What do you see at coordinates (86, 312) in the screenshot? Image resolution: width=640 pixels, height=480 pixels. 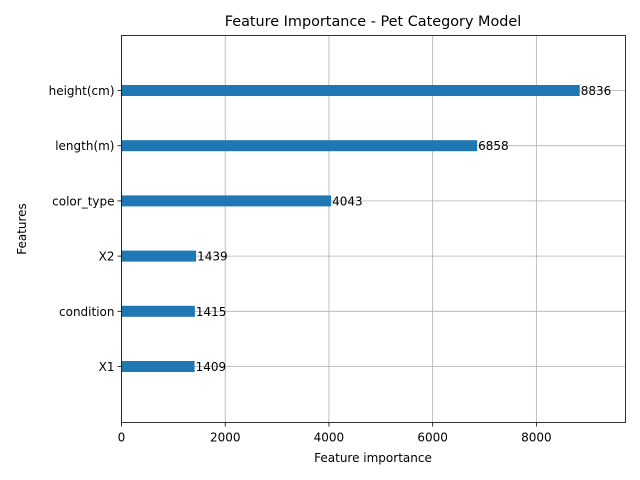 I see `y-tick-label: condition` at bounding box center [86, 312].